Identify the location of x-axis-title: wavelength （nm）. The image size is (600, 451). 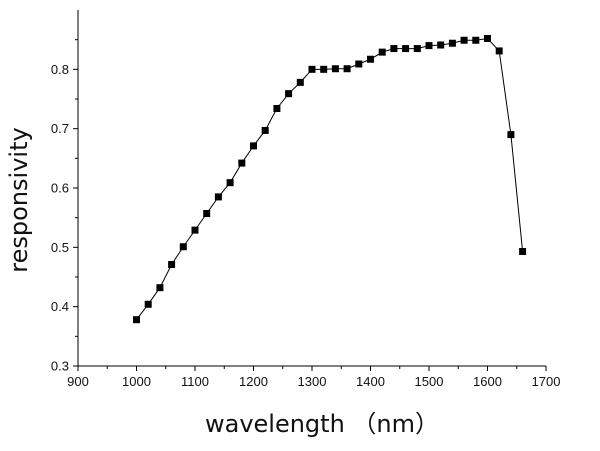
(322, 424).